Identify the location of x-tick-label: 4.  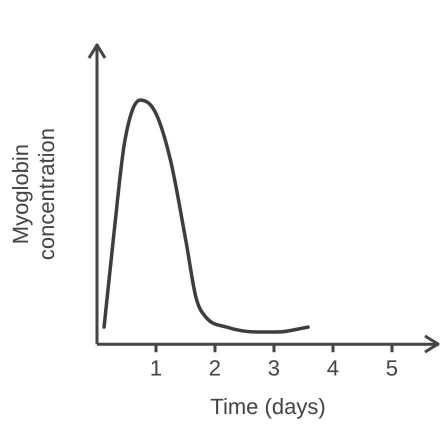
(332, 367).